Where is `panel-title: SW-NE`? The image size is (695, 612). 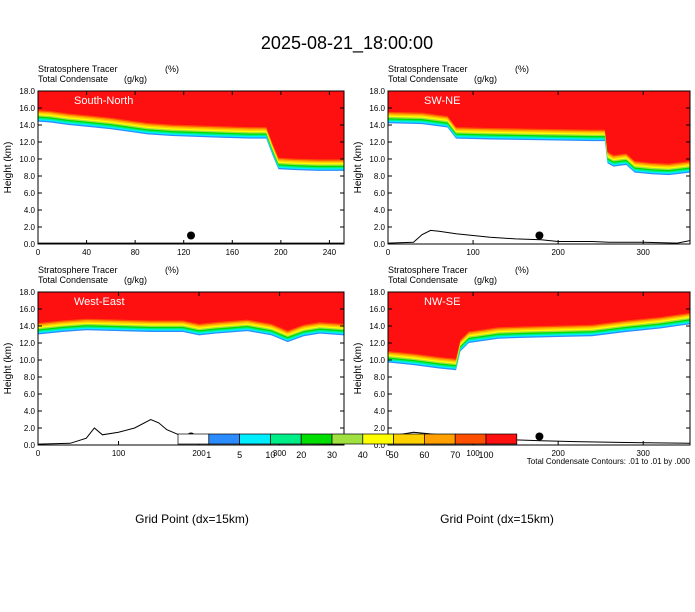 panel-title: SW-NE is located at coordinates (442, 101).